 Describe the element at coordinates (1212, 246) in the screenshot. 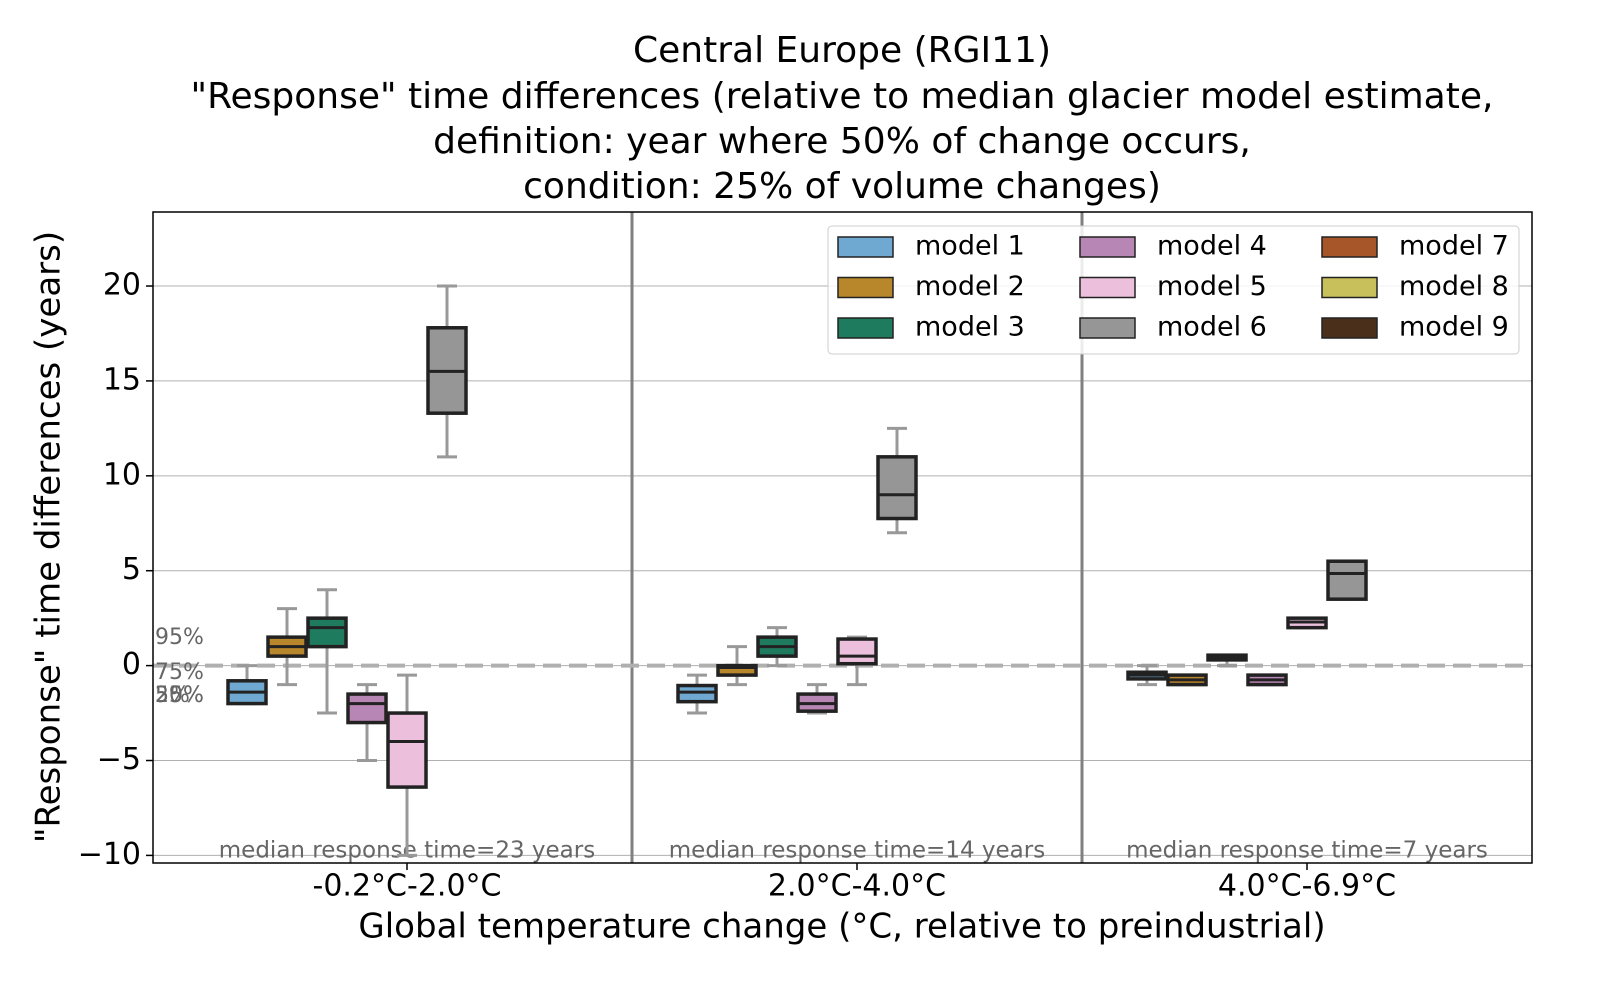

I see `legend-label: model 4` at that location.